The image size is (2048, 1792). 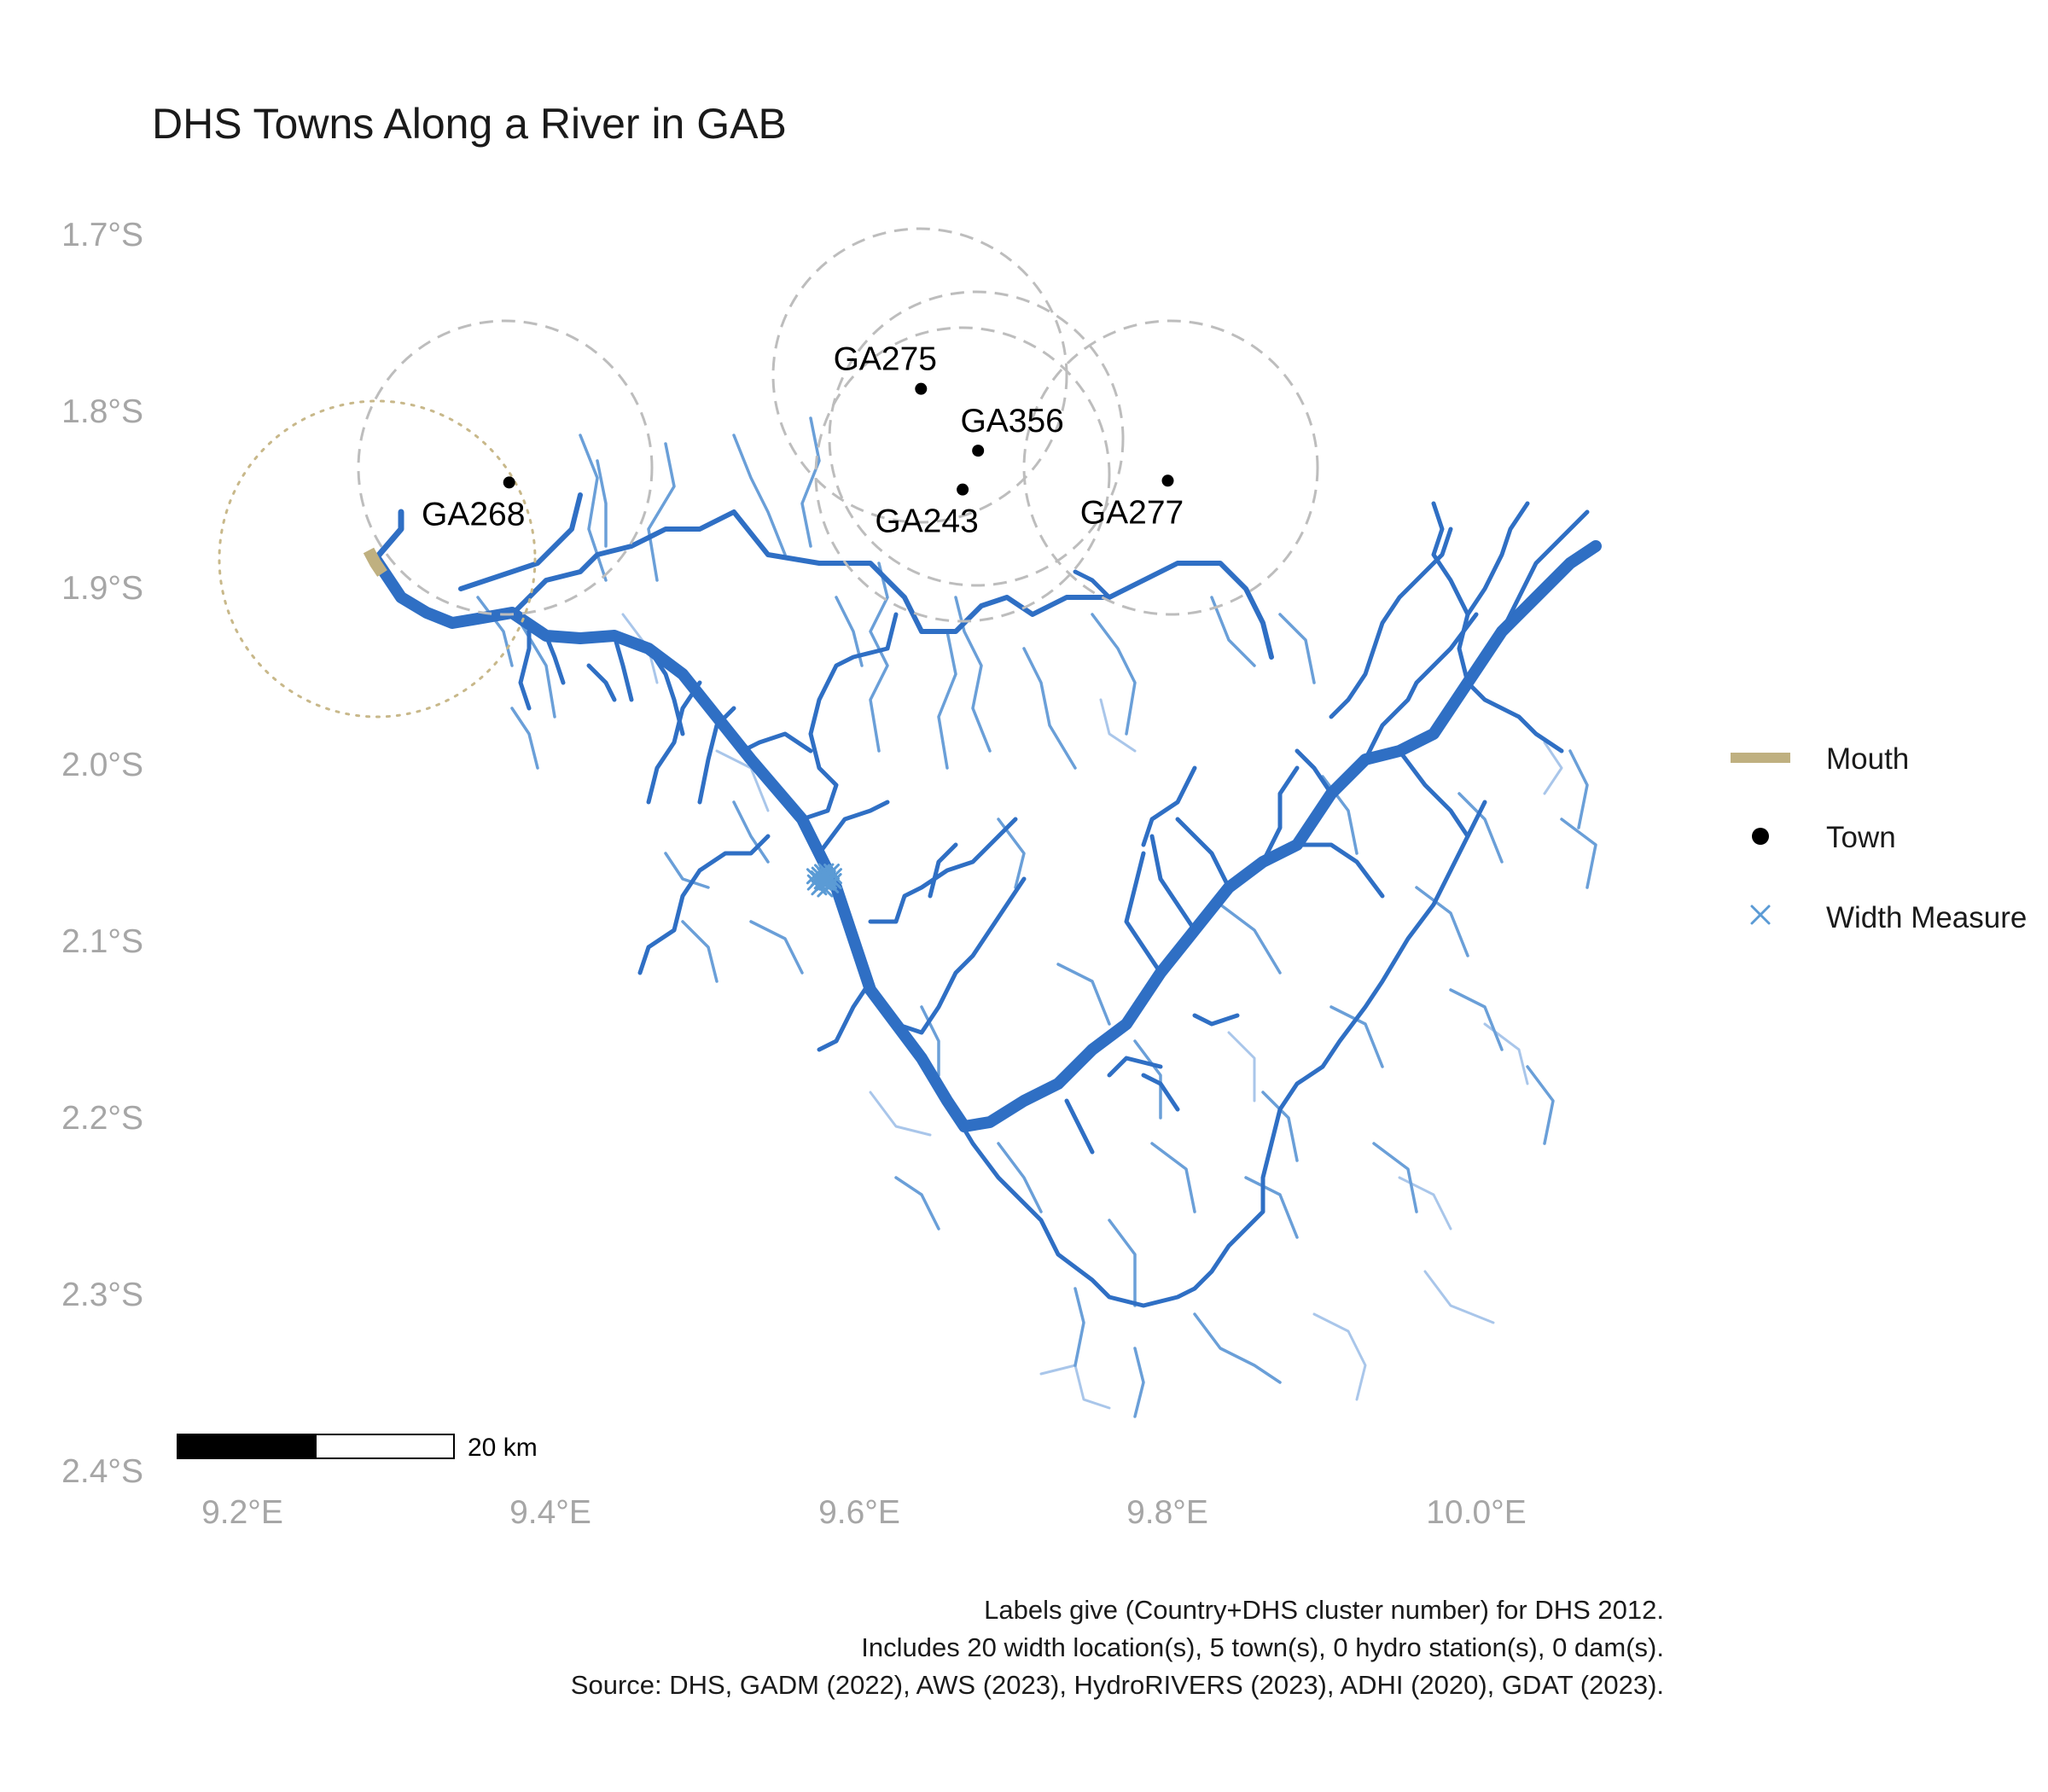 I want to click on y-tick-label: 2.2°S, so click(x=102, y=1118).